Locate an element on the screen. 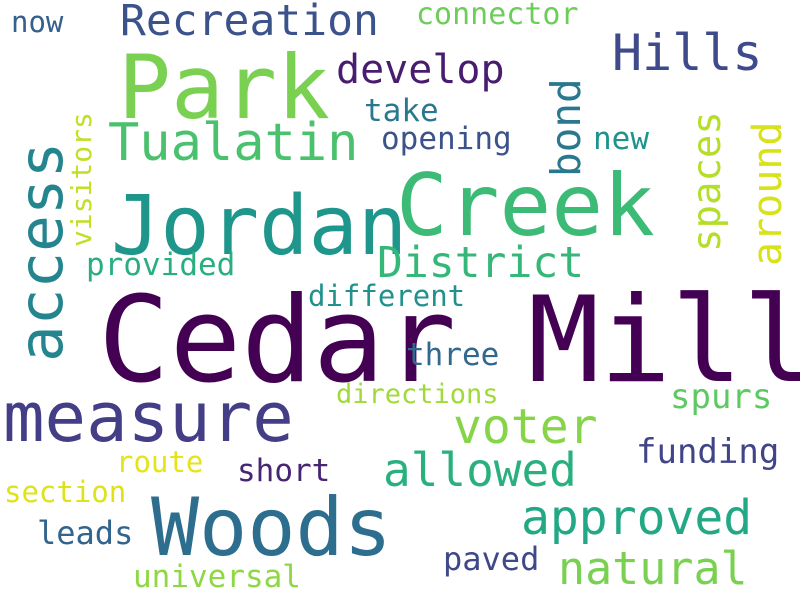 The height and width of the screenshot is (600, 800). word-route: route is located at coordinates (160, 462).